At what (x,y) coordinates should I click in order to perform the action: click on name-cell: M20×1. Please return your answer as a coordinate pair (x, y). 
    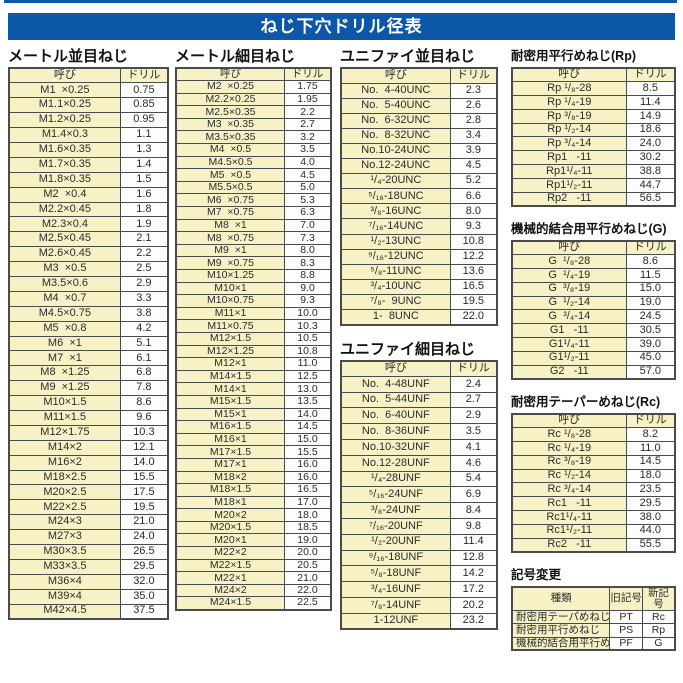
    Looking at the image, I should click on (230, 540).